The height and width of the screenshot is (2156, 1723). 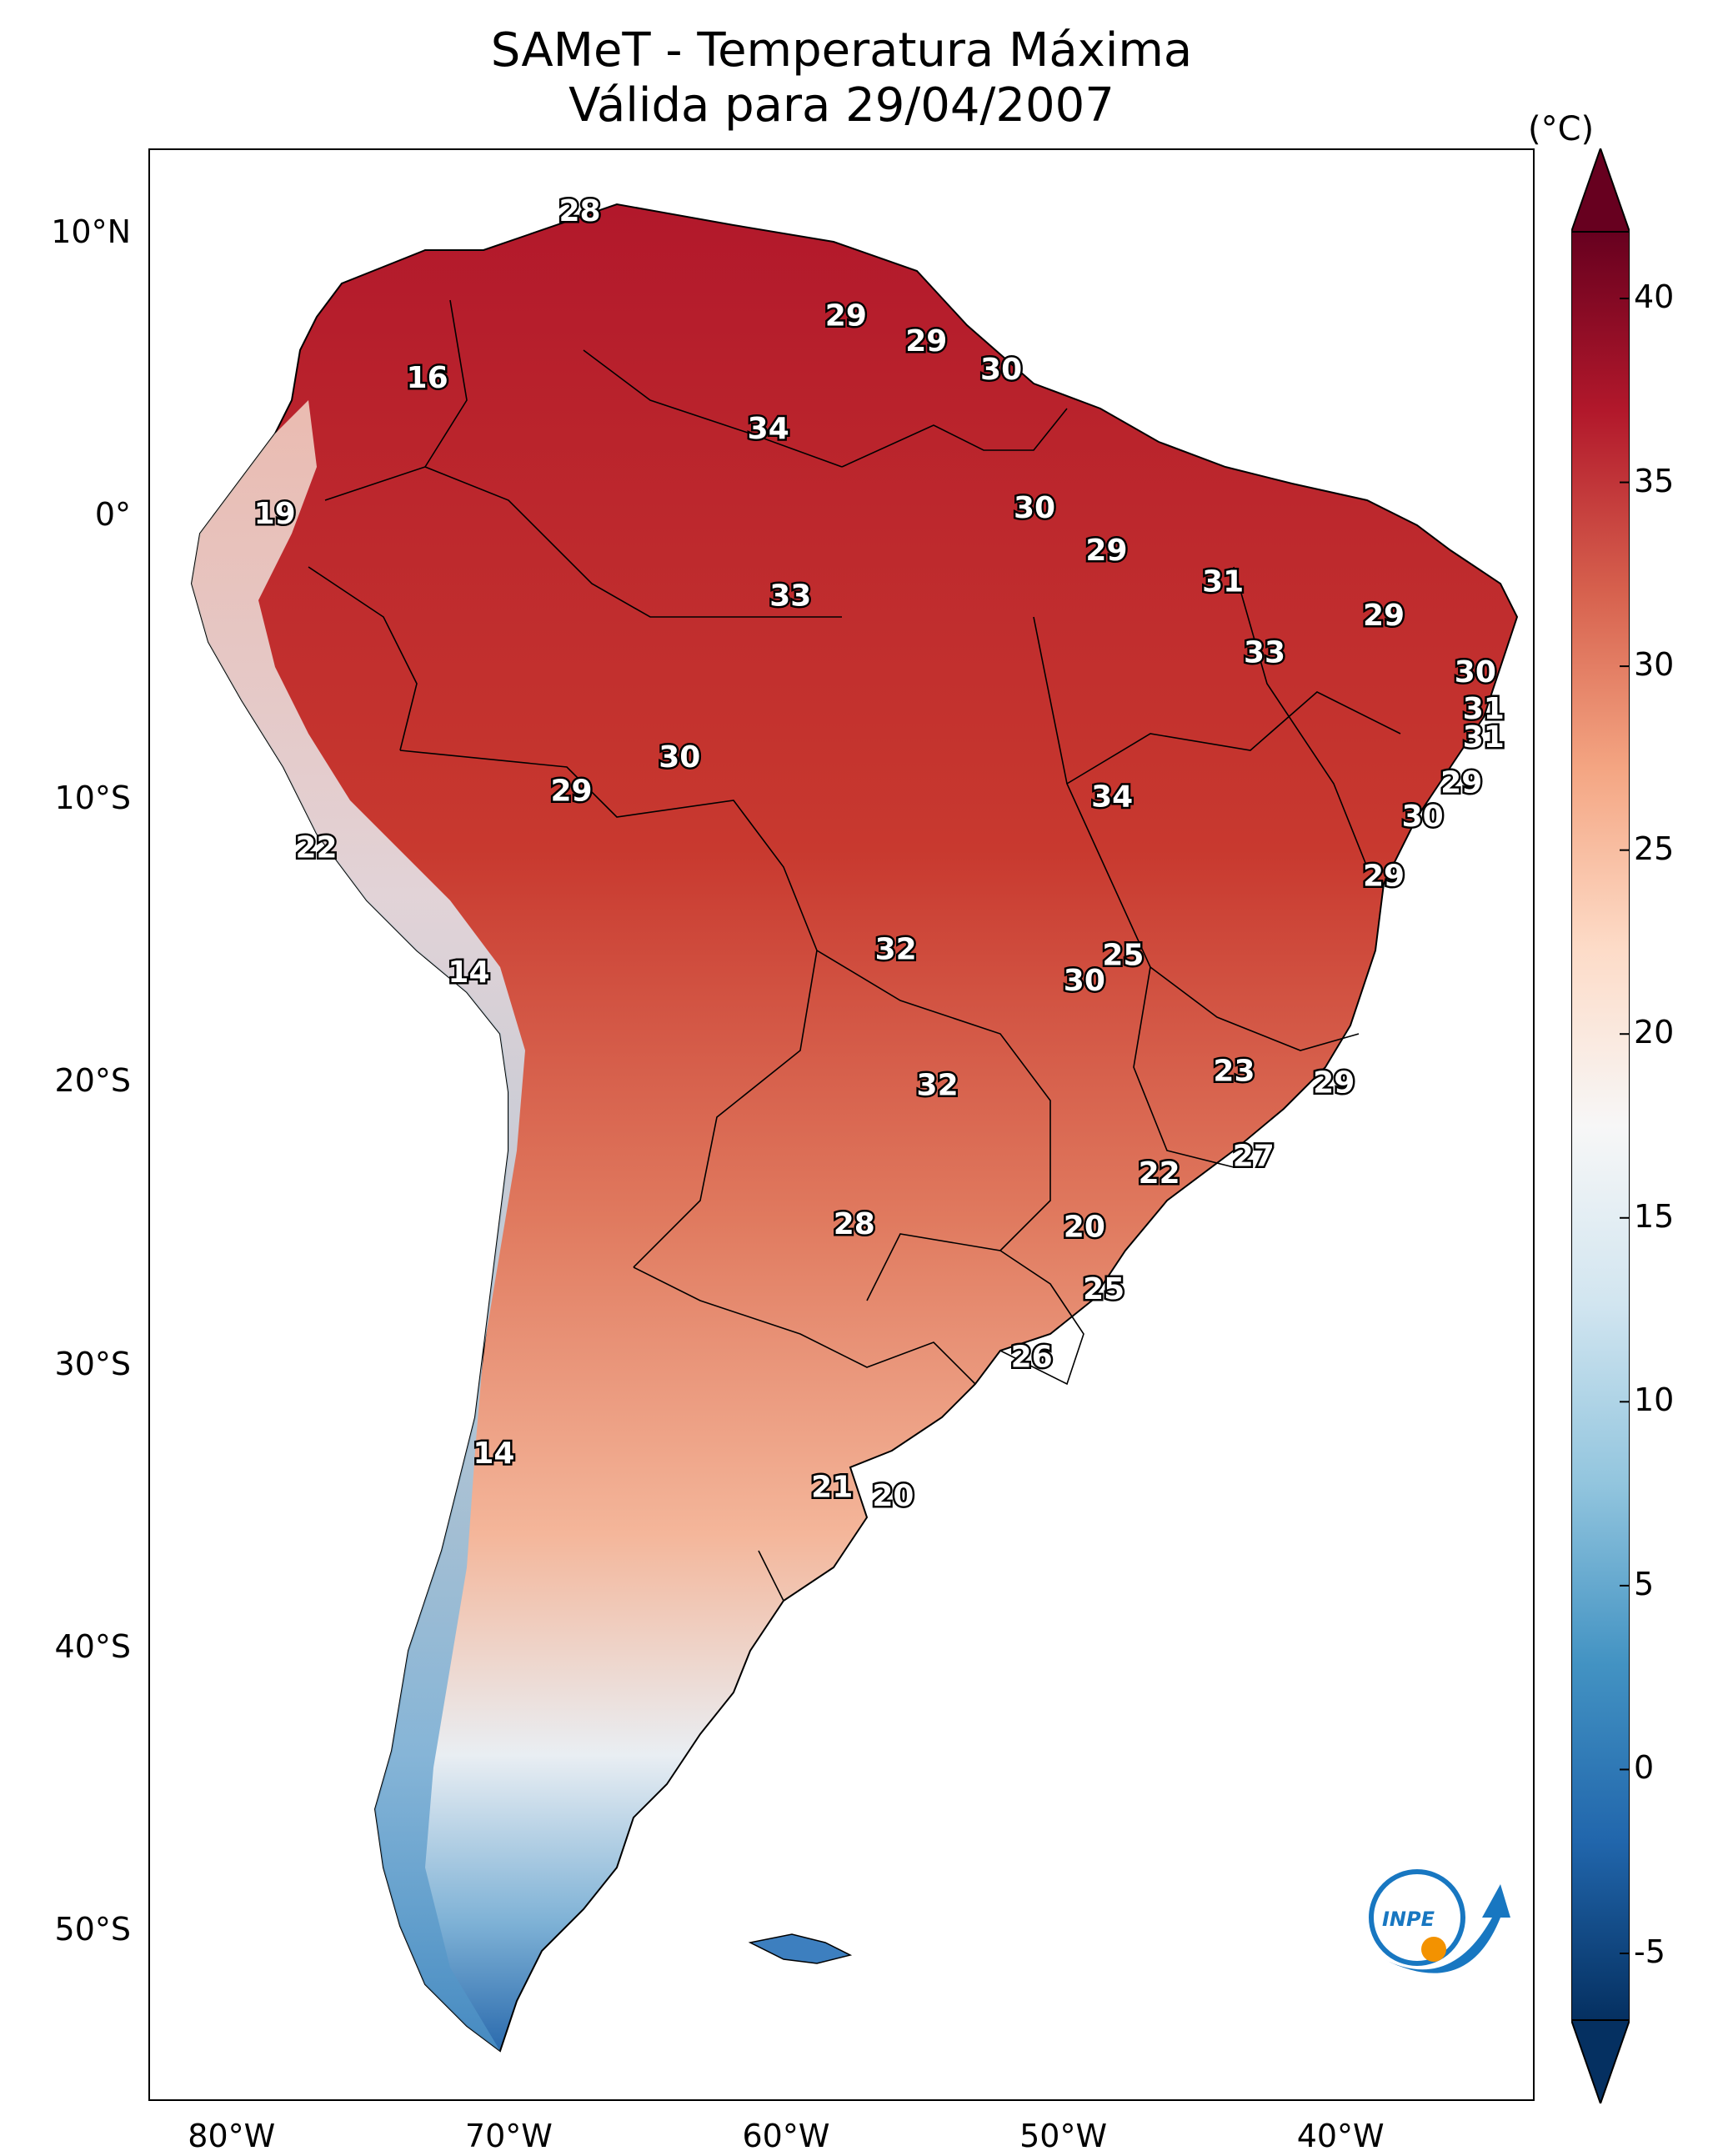 What do you see at coordinates (1600, 2061) in the screenshot?
I see `colorbar-bottom-arrow` at bounding box center [1600, 2061].